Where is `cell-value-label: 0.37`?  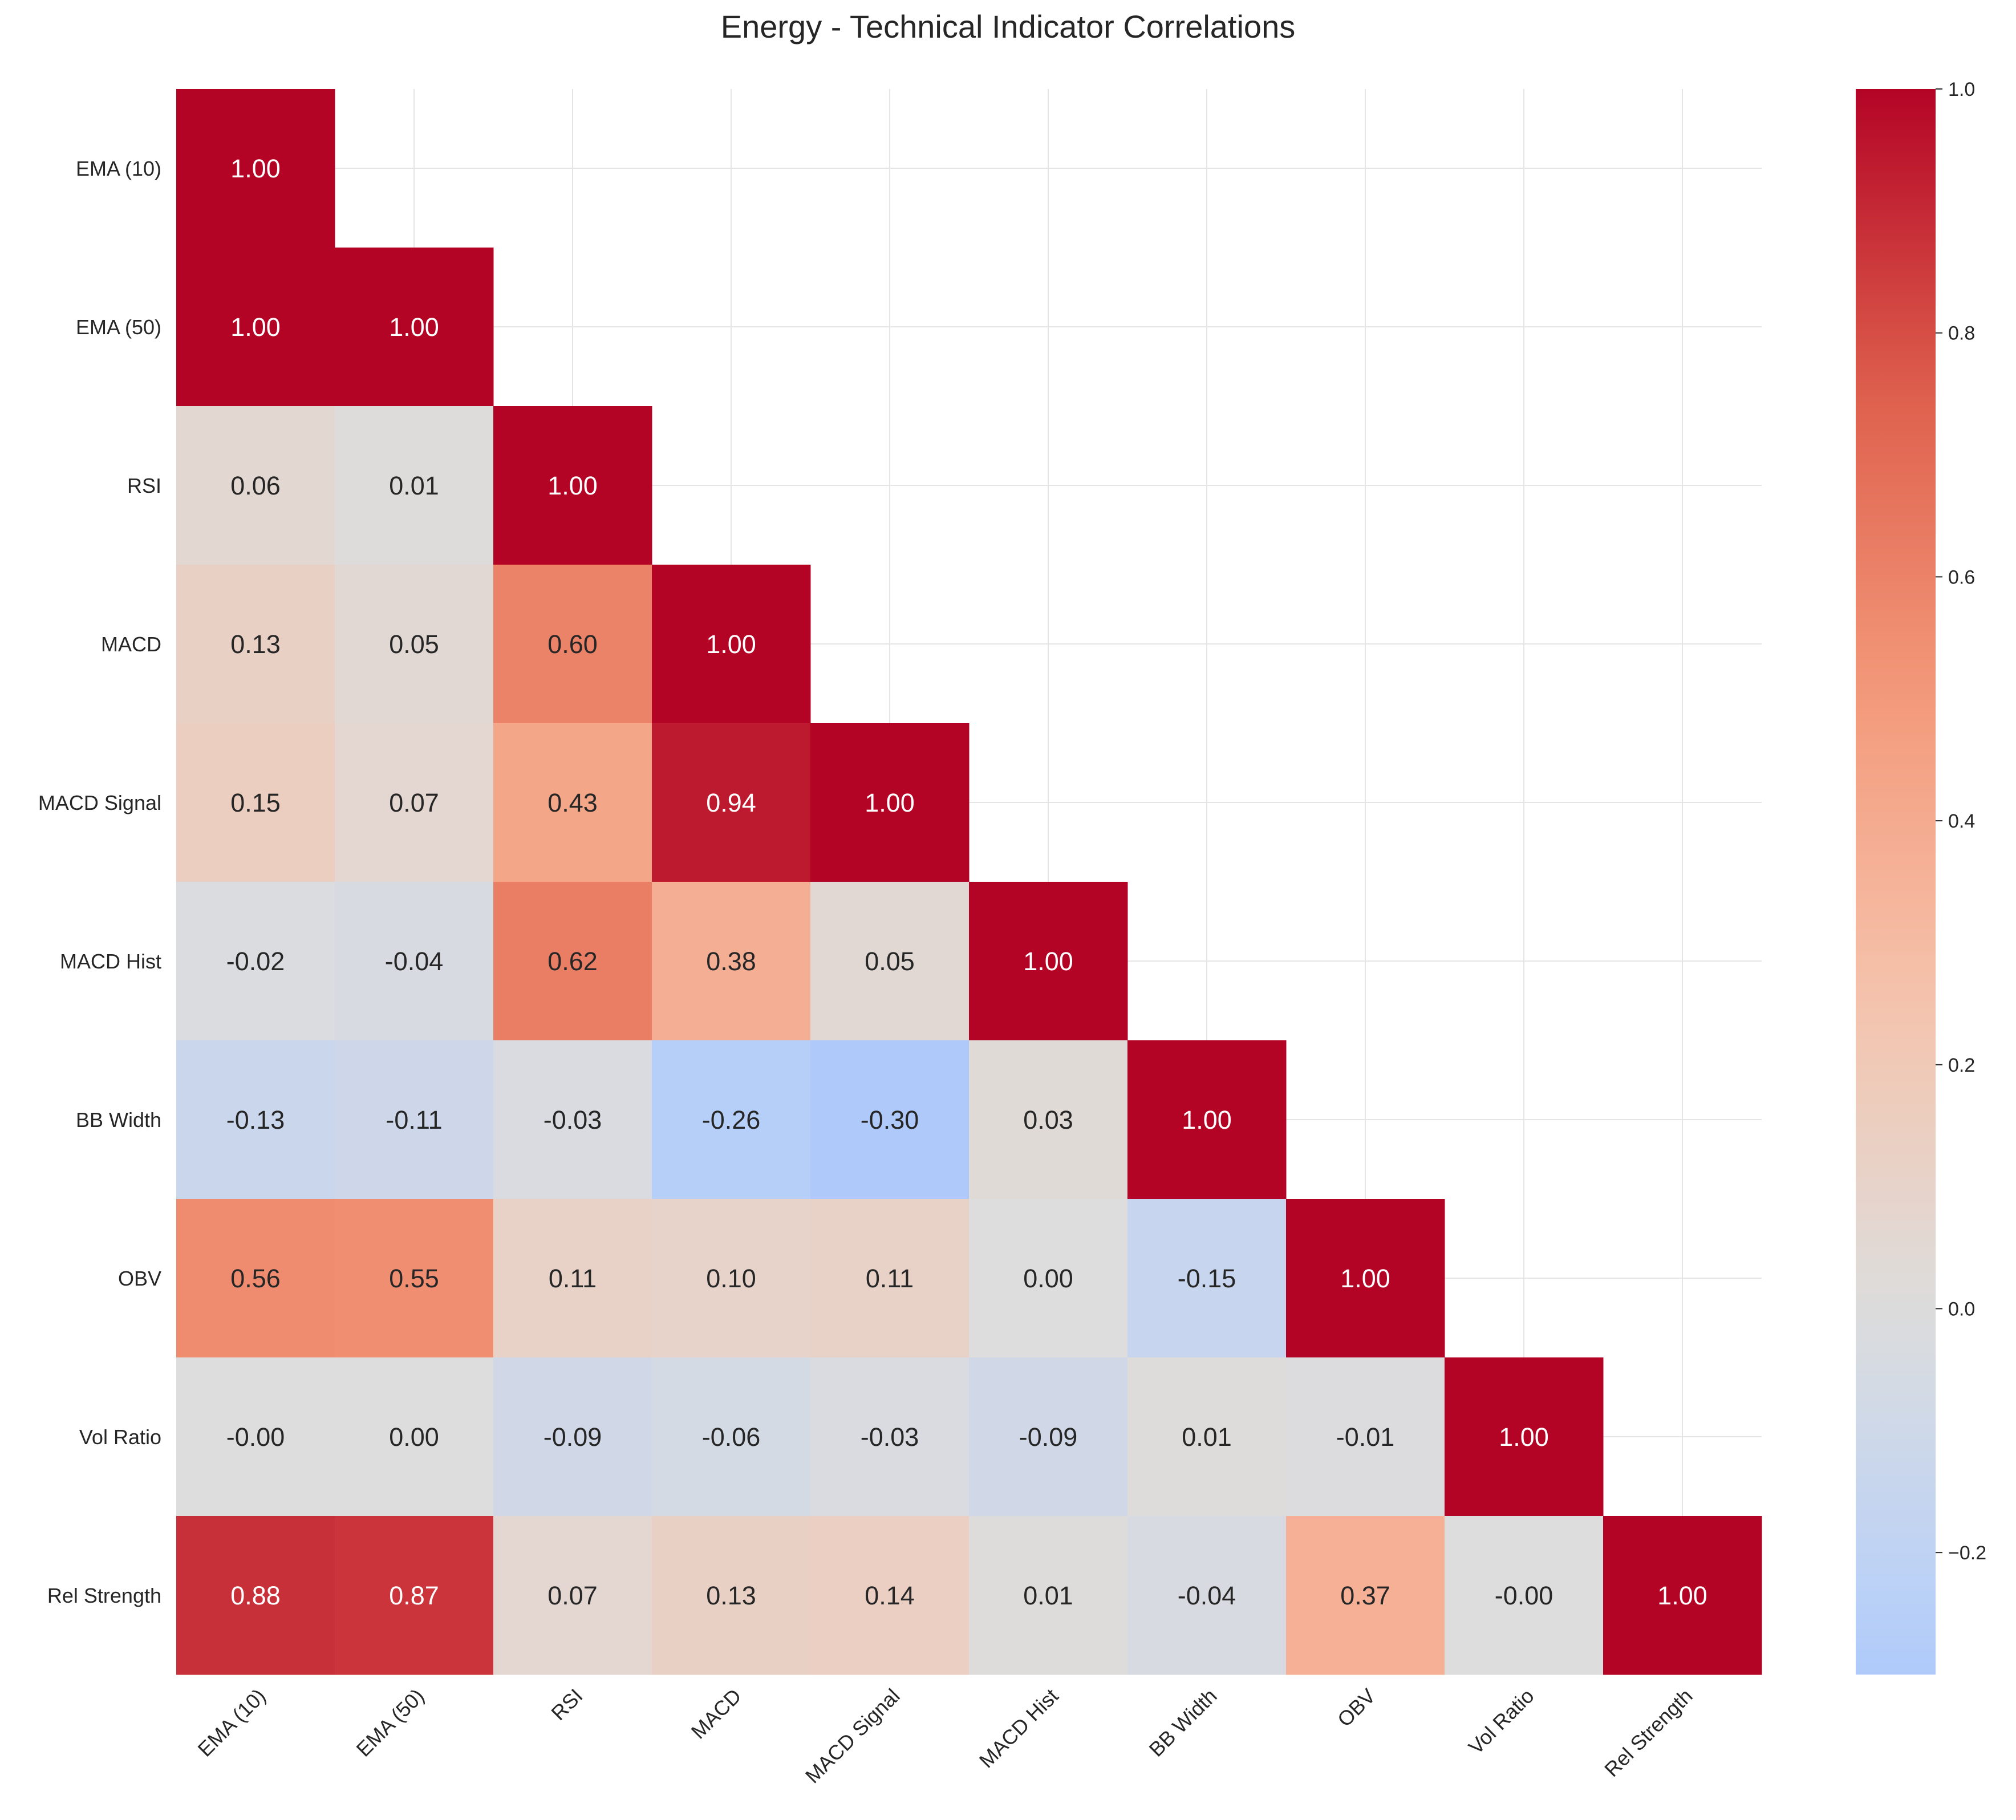 cell-value-label: 0.37 is located at coordinates (1365, 1595).